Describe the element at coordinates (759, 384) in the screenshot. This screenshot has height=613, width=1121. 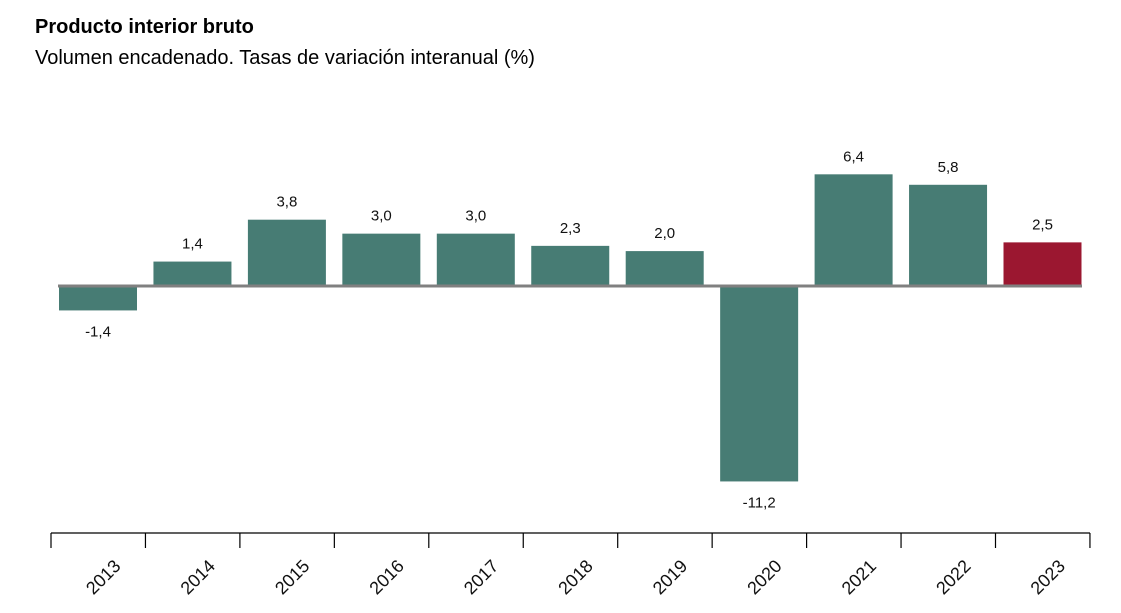
I see `bar-2020` at that location.